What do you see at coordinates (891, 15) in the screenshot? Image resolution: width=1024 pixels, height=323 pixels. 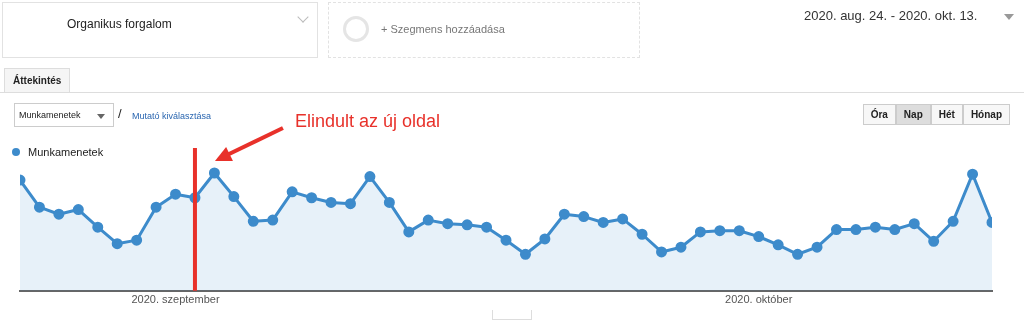 I see `text: 2020. aug. 24. - 2020. okt. 13.` at bounding box center [891, 15].